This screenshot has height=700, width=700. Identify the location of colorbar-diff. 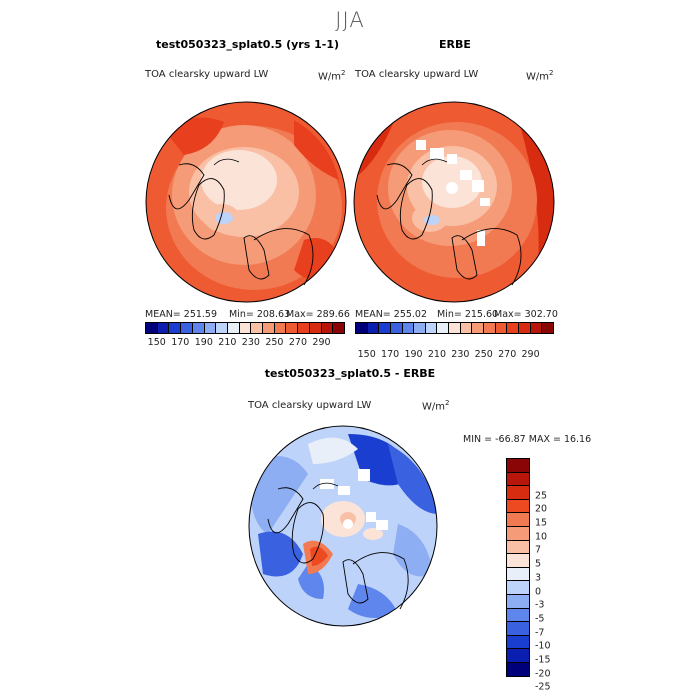
(518, 567).